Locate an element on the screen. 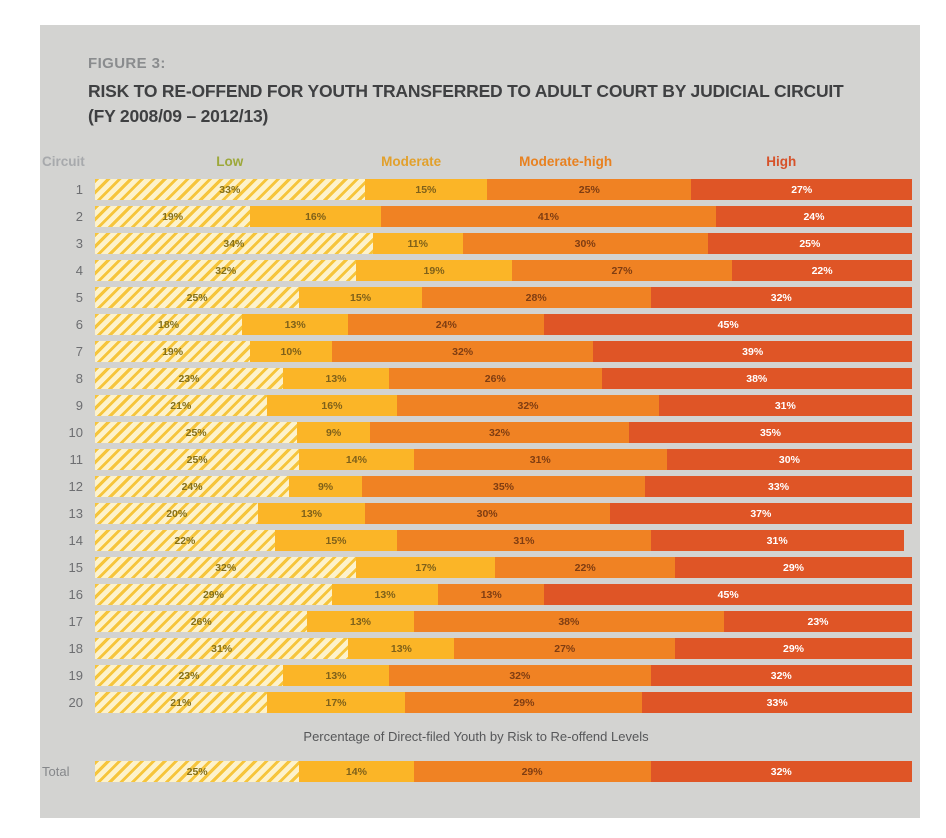 The width and height of the screenshot is (946, 838). bar-segment-high: 27% is located at coordinates (801, 189).